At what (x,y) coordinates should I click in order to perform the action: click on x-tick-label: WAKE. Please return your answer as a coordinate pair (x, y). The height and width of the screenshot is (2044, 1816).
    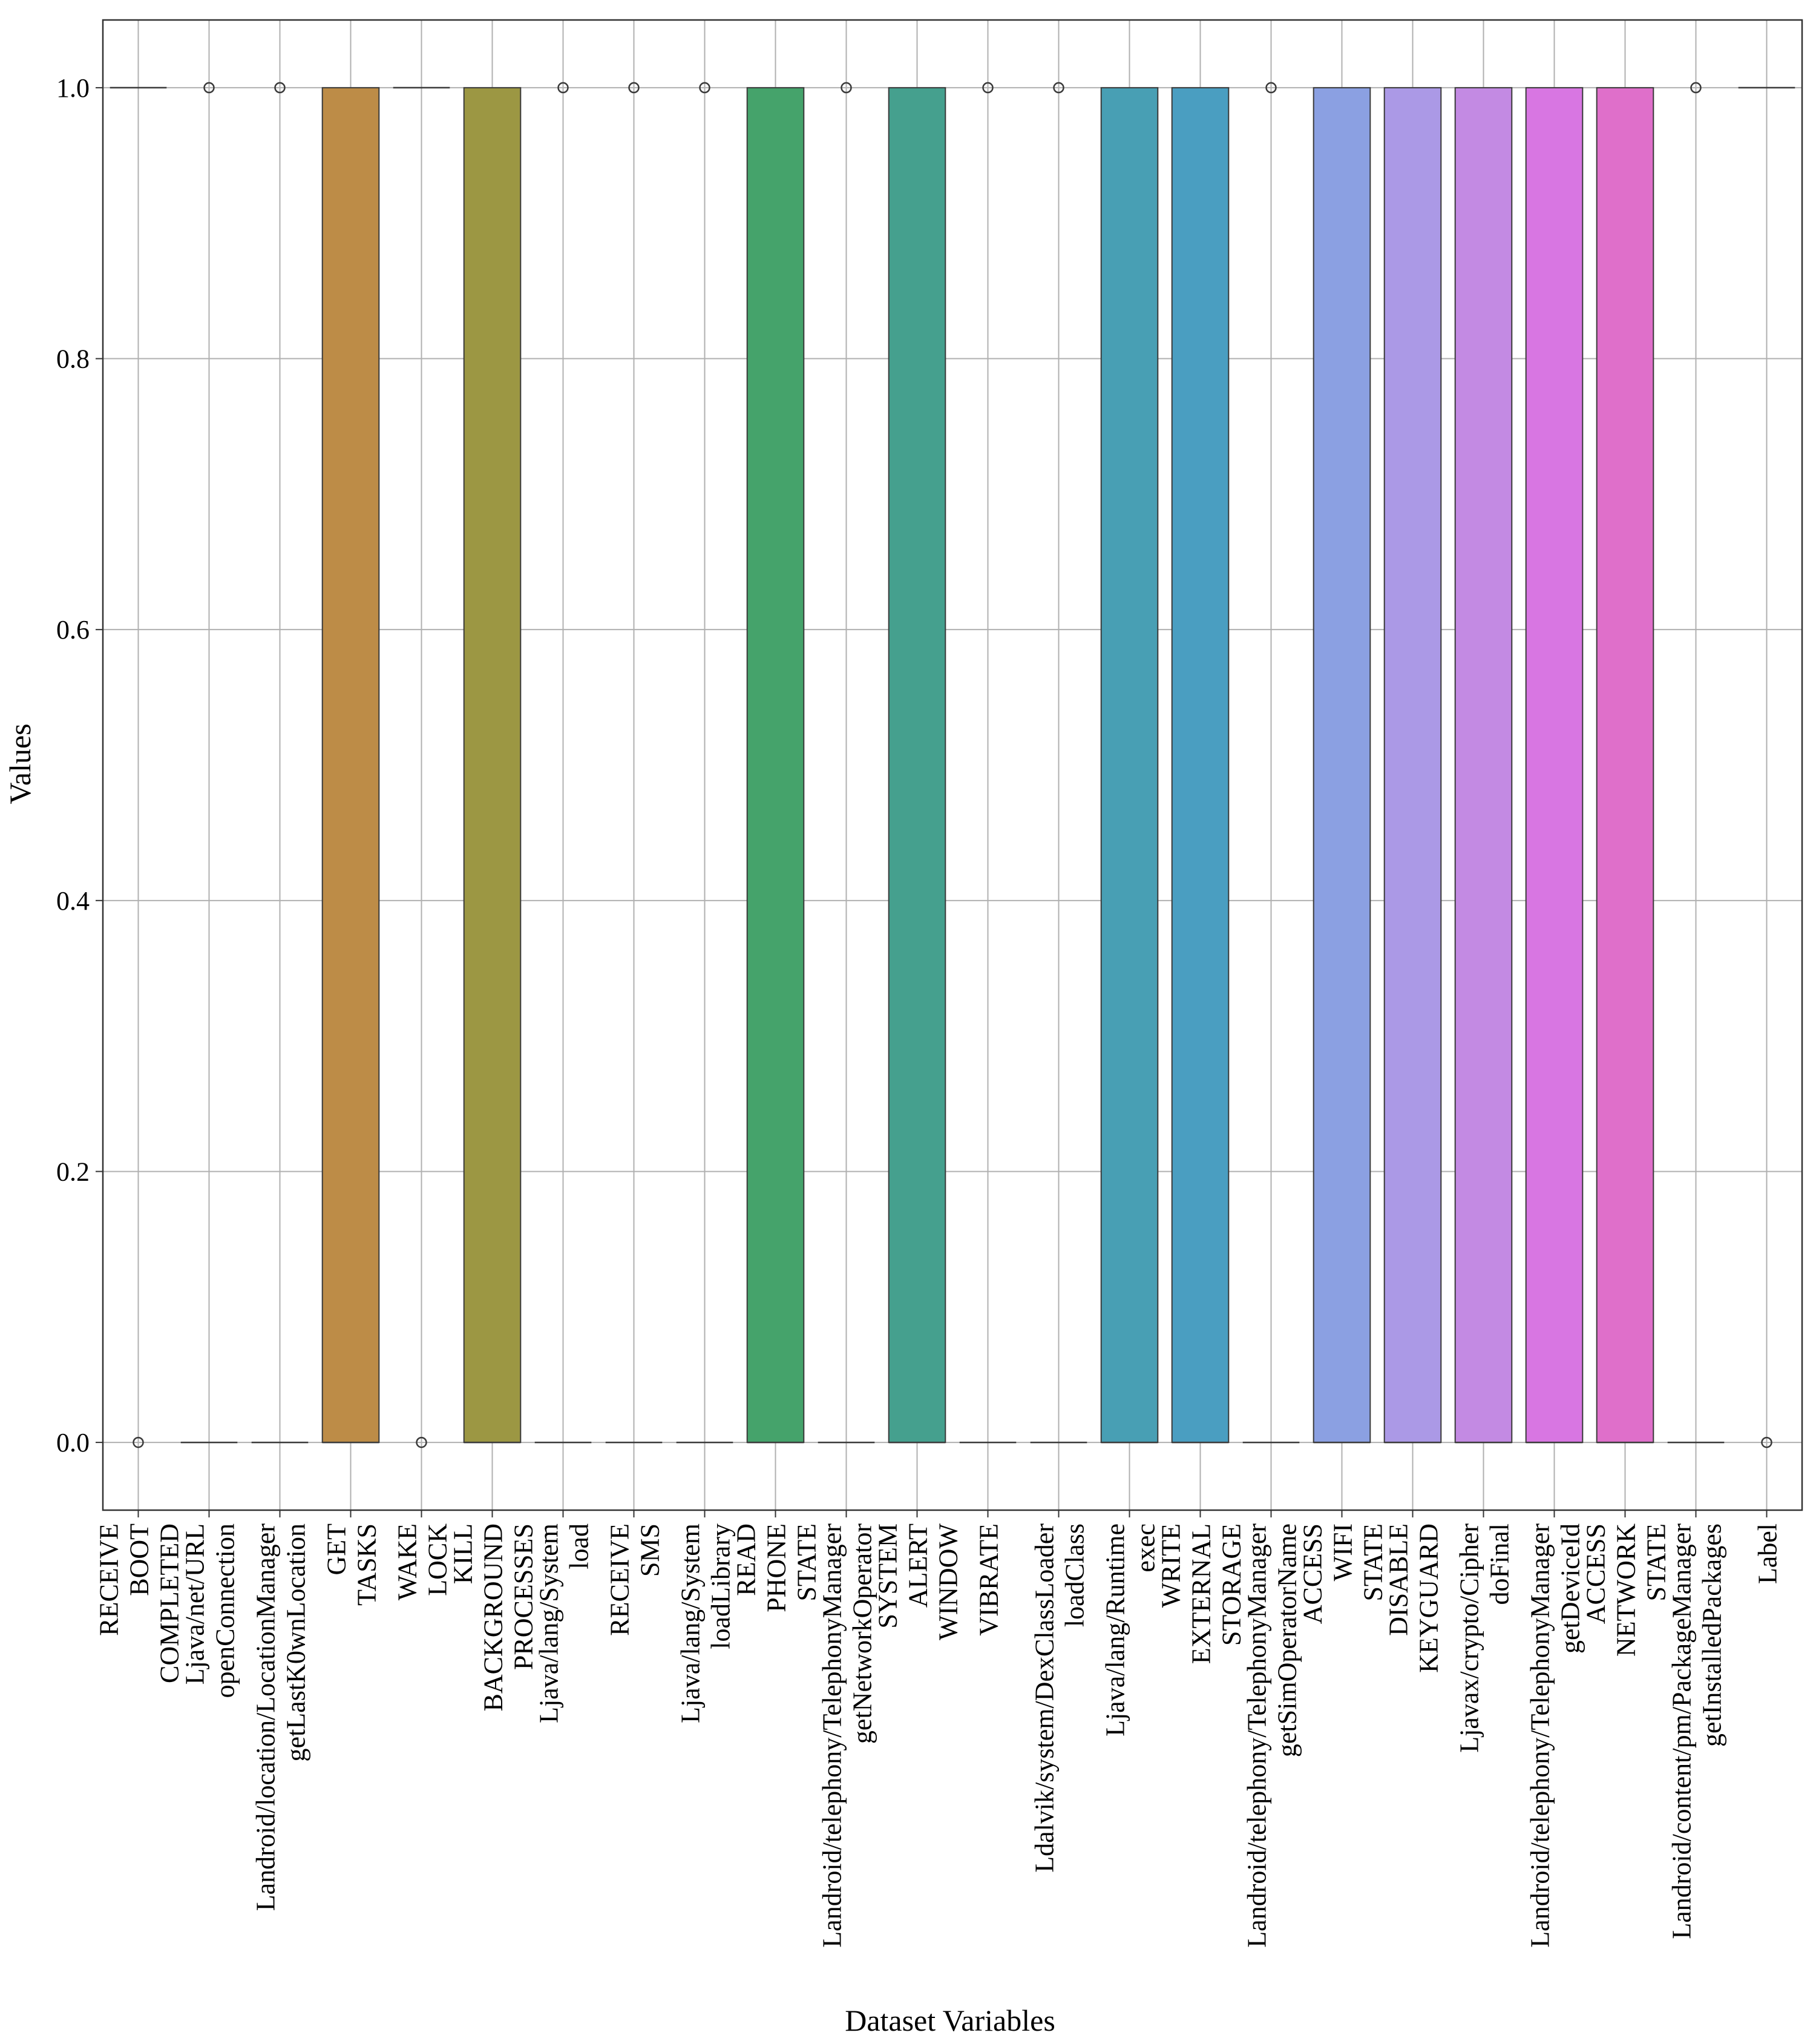
    Looking at the image, I should click on (407, 1561).